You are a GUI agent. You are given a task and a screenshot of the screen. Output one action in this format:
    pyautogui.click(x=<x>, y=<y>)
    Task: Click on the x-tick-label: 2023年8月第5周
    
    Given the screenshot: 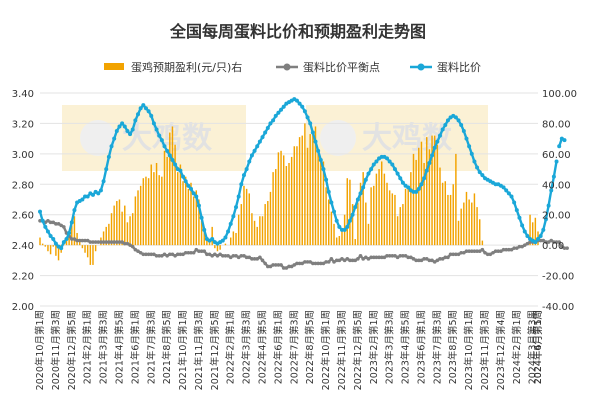 What is the action you would take?
    pyautogui.click(x=453, y=347)
    